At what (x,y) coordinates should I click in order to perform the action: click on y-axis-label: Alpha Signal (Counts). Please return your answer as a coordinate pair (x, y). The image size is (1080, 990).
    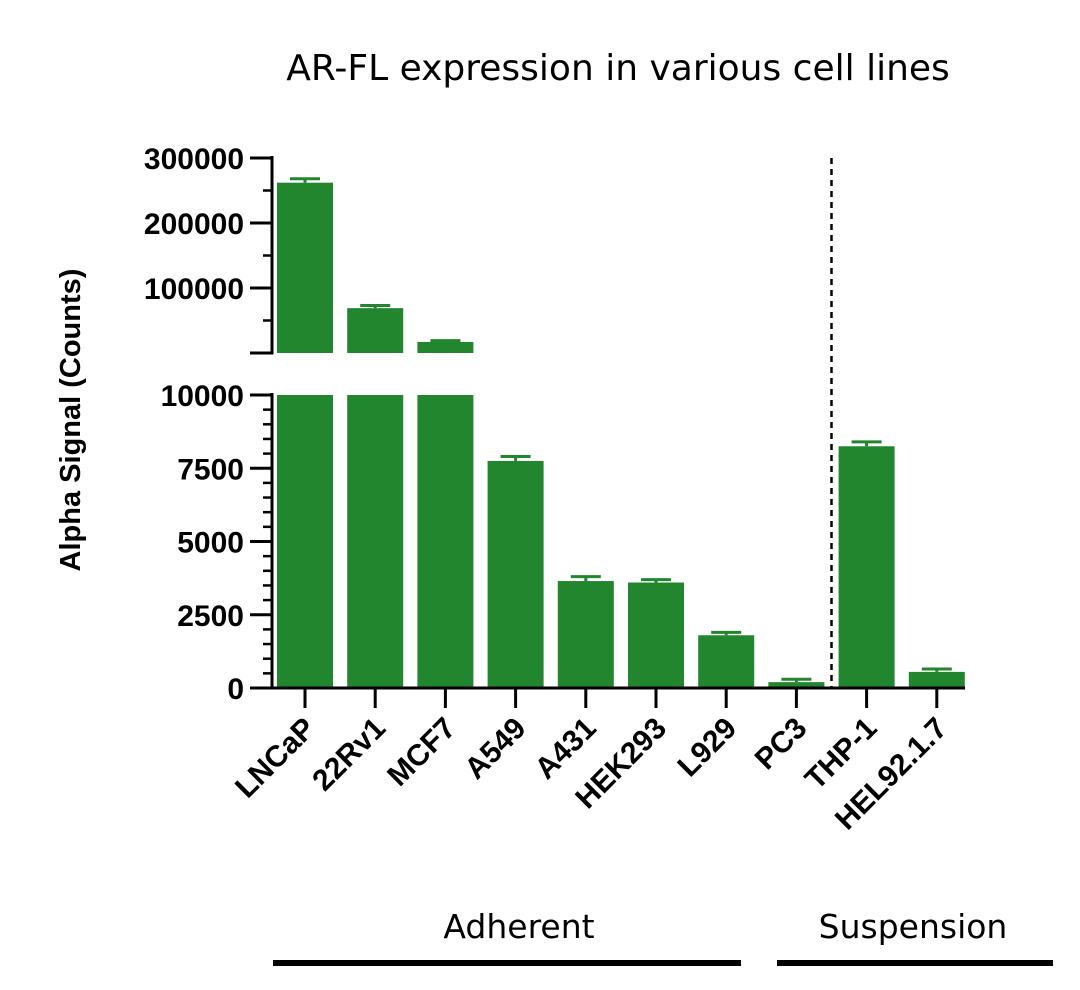
    Looking at the image, I should click on (71, 420).